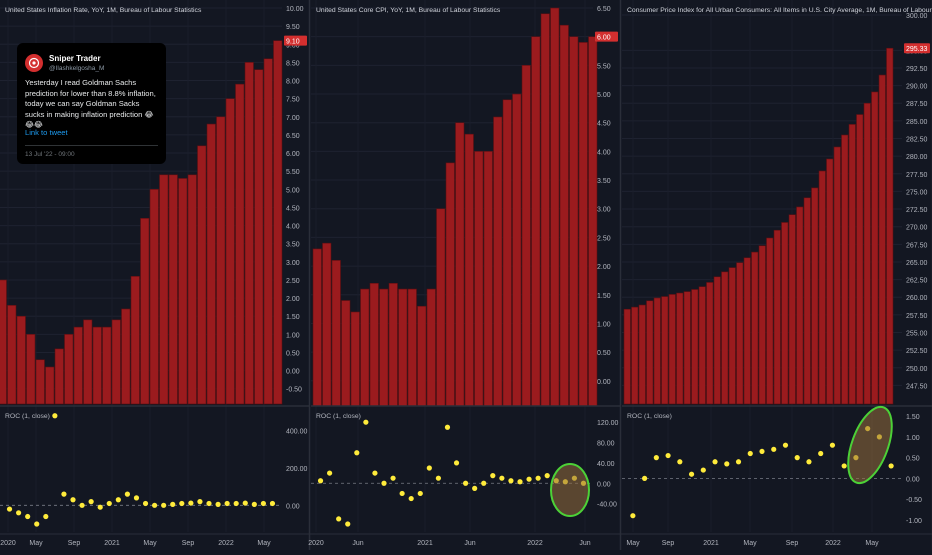 The width and height of the screenshot is (932, 555). I want to click on tweet-date: 13 Jul '22 - 09:00, so click(50, 154).